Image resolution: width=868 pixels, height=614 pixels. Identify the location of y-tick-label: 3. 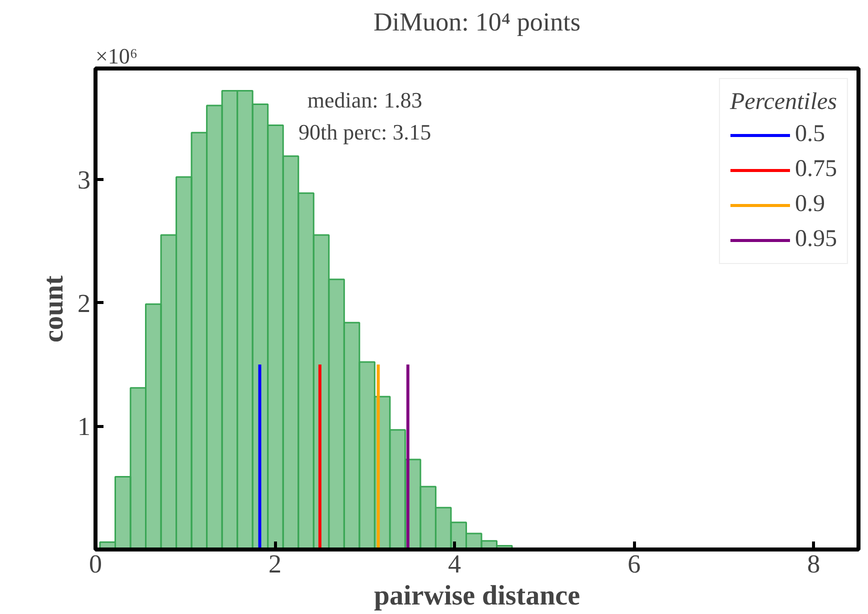
(84, 180).